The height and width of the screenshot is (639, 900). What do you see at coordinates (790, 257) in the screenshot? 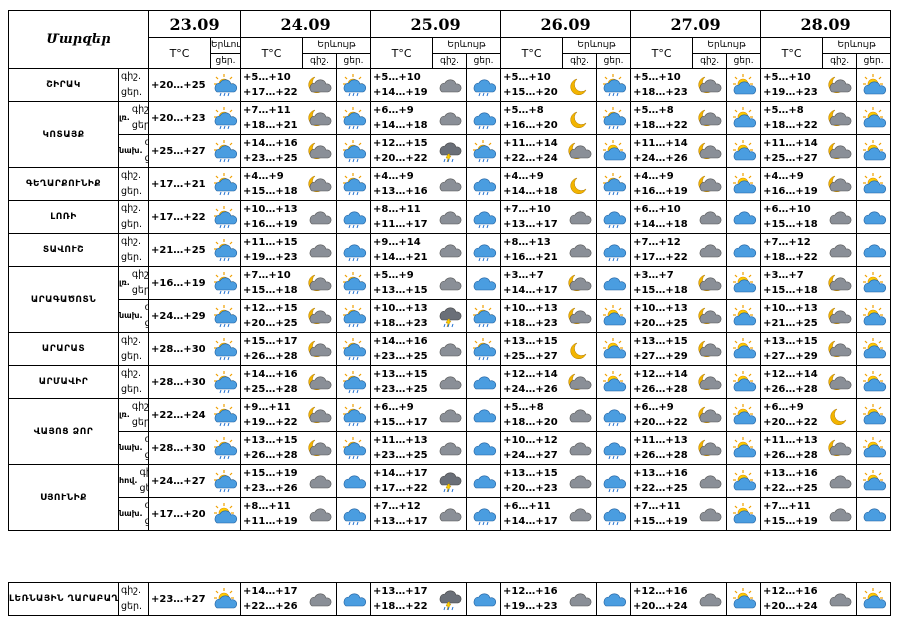
I see `day-temp: +18…+22` at bounding box center [790, 257].